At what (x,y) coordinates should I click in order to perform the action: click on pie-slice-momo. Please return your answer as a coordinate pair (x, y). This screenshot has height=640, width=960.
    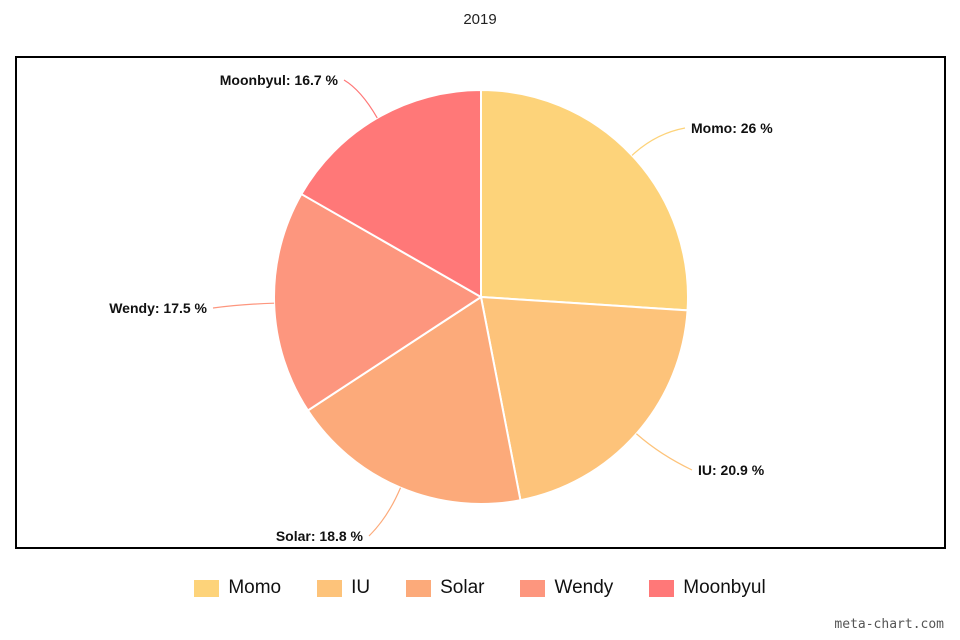
    Looking at the image, I should click on (584, 200).